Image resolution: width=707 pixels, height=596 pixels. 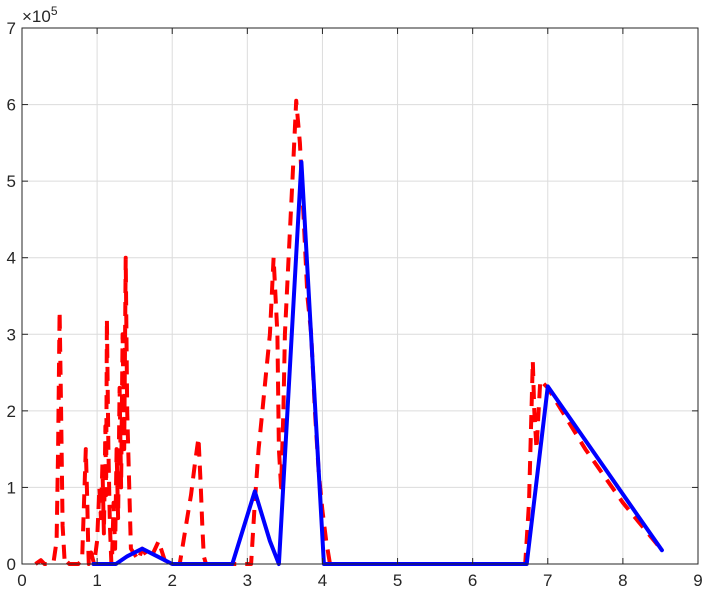 What do you see at coordinates (36, 16) in the screenshot?
I see `y-exponent-base: ×10` at bounding box center [36, 16].